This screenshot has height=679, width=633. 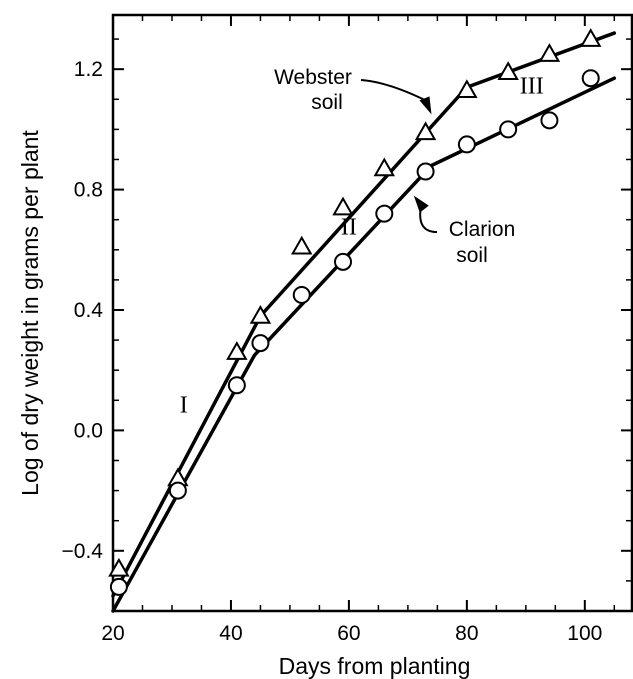 What do you see at coordinates (472, 255) in the screenshot?
I see `clarion-label-line2: soil` at bounding box center [472, 255].